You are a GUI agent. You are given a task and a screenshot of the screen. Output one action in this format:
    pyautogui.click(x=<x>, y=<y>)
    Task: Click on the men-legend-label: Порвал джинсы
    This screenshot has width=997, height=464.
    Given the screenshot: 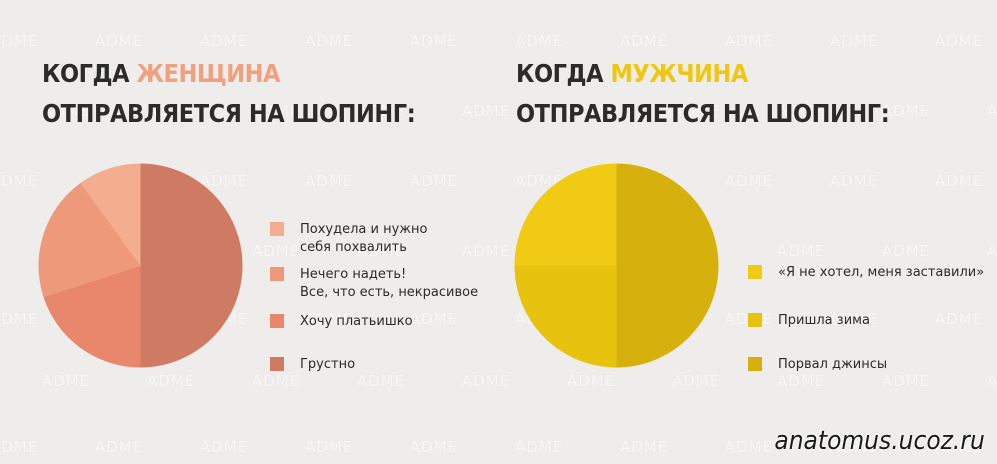 What is the action you would take?
    pyautogui.click(x=833, y=364)
    